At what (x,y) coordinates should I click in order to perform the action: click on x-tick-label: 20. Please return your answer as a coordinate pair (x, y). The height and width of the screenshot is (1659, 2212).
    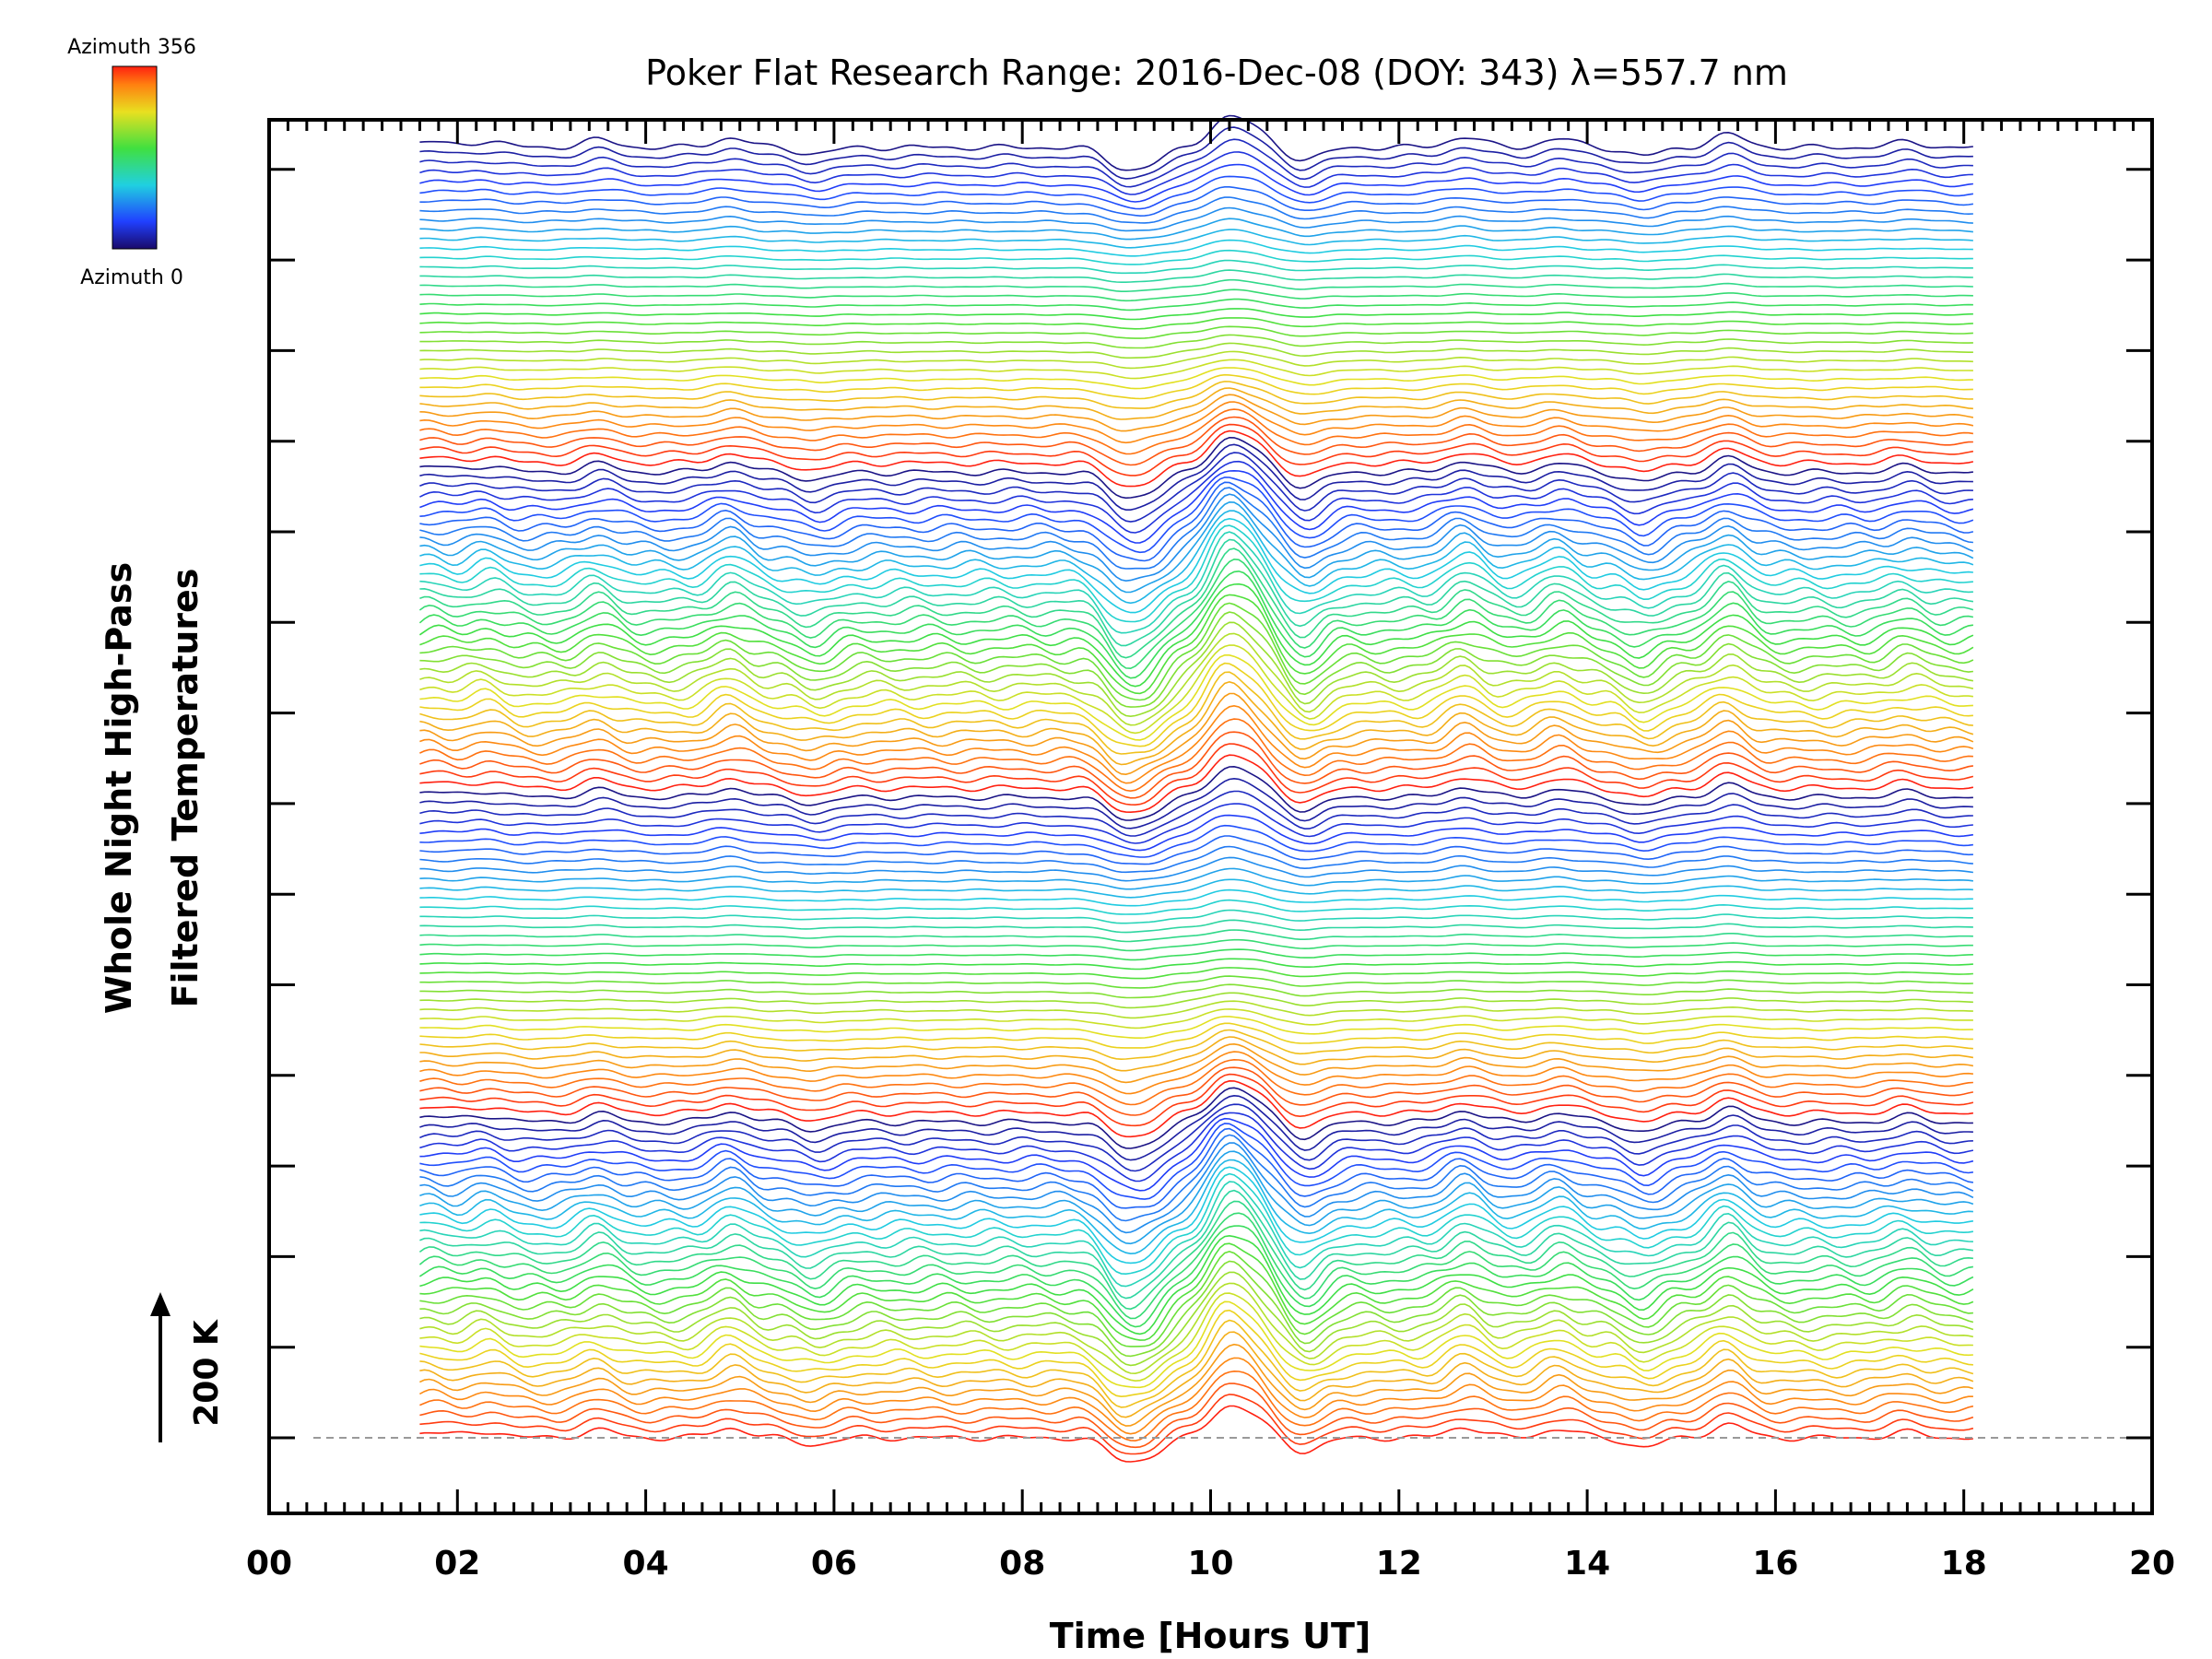
    Looking at the image, I should click on (2152, 1564).